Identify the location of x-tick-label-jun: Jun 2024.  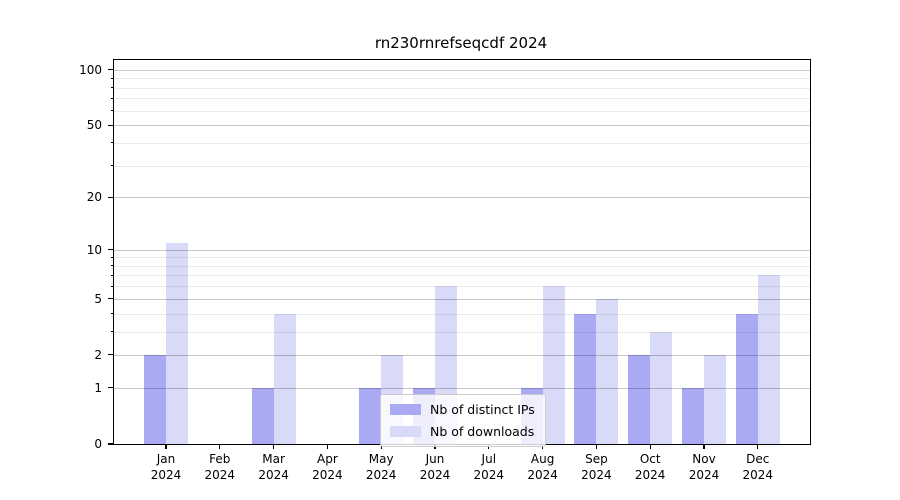
(435, 467).